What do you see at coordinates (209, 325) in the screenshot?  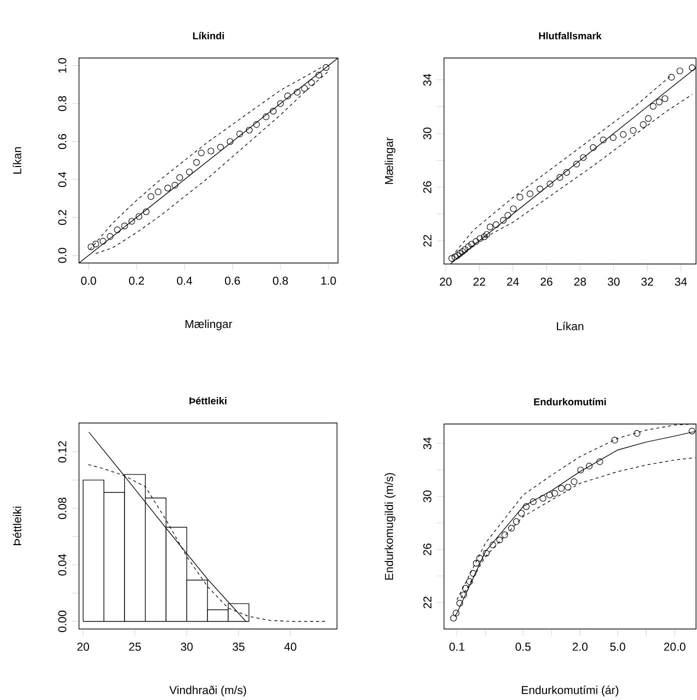 I see `x-axis-title: Mælingar` at bounding box center [209, 325].